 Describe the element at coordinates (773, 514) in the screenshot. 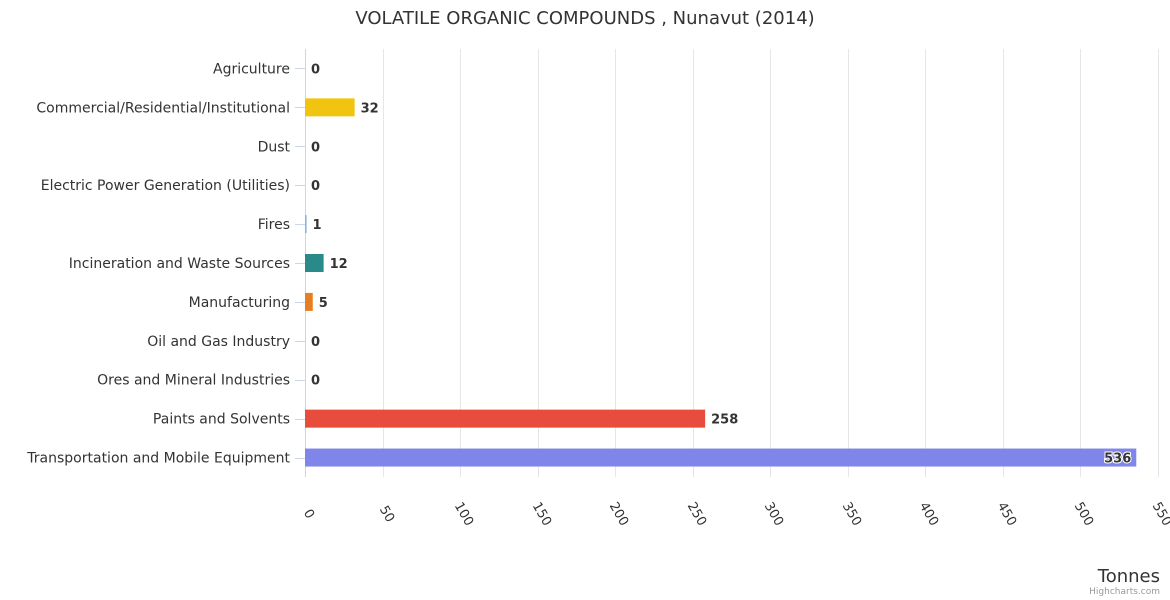

I see `x-tick-label: 300` at that location.